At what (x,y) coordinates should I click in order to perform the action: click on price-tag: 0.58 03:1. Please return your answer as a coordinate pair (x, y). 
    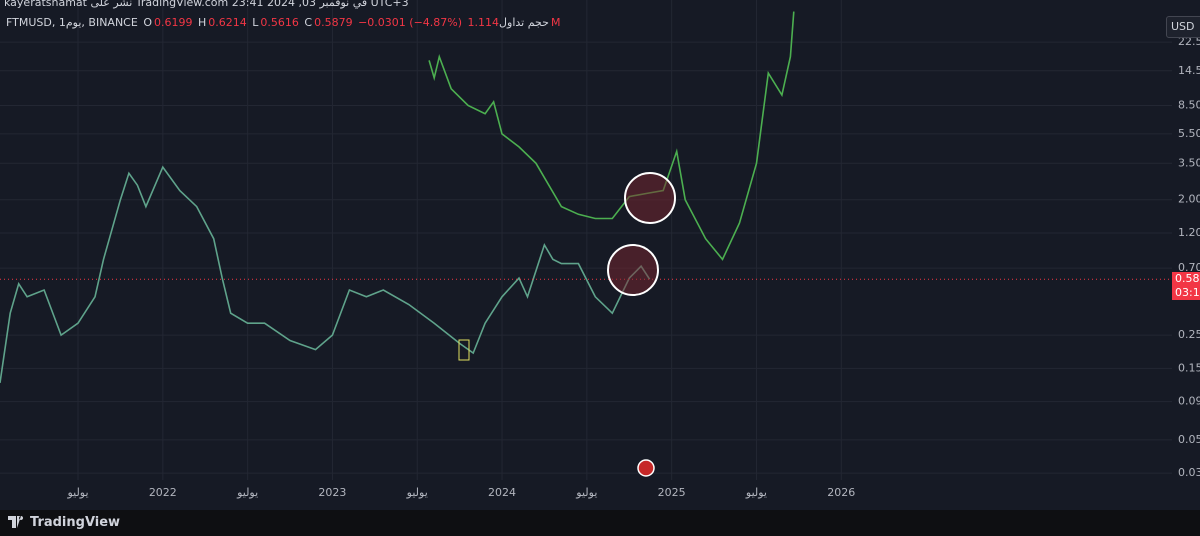
    Looking at the image, I should click on (1186, 286).